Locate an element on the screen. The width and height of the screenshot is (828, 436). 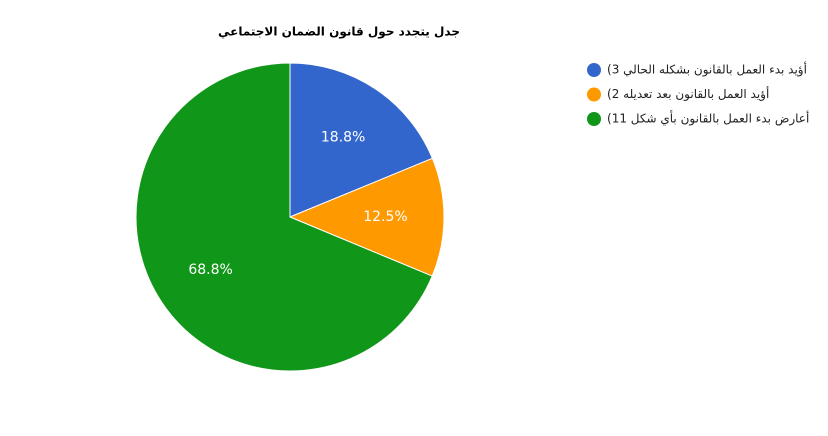
chart-title: جدل يتجدد حول قانون الضمان الاجتماعي is located at coordinates (339, 32).